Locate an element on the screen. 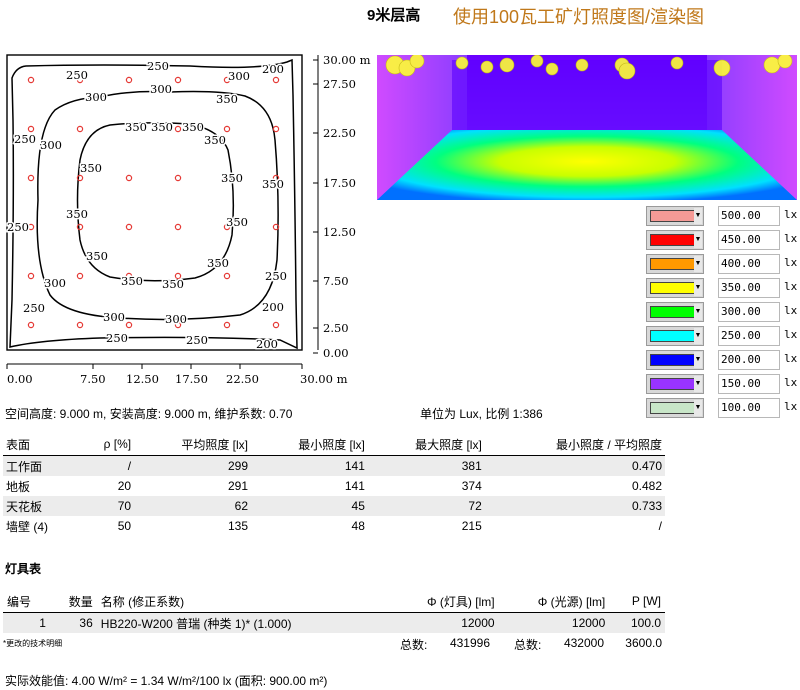  table-cell: 0.733 is located at coordinates (574, 506).